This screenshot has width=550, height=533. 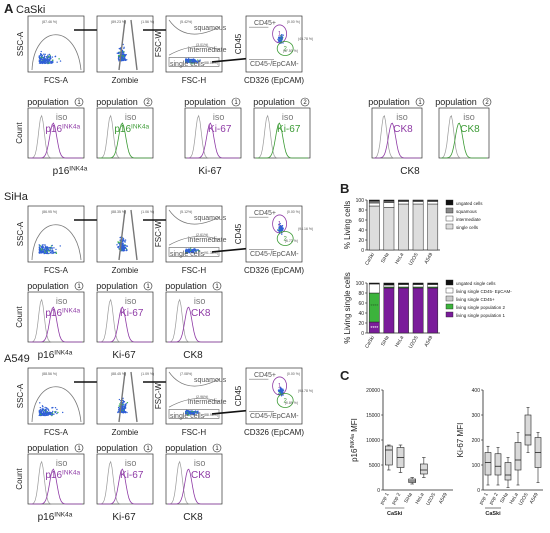 What do you see at coordinates (362, 251) in the screenshot?
I see `y-tick-label: 0` at bounding box center [362, 251].